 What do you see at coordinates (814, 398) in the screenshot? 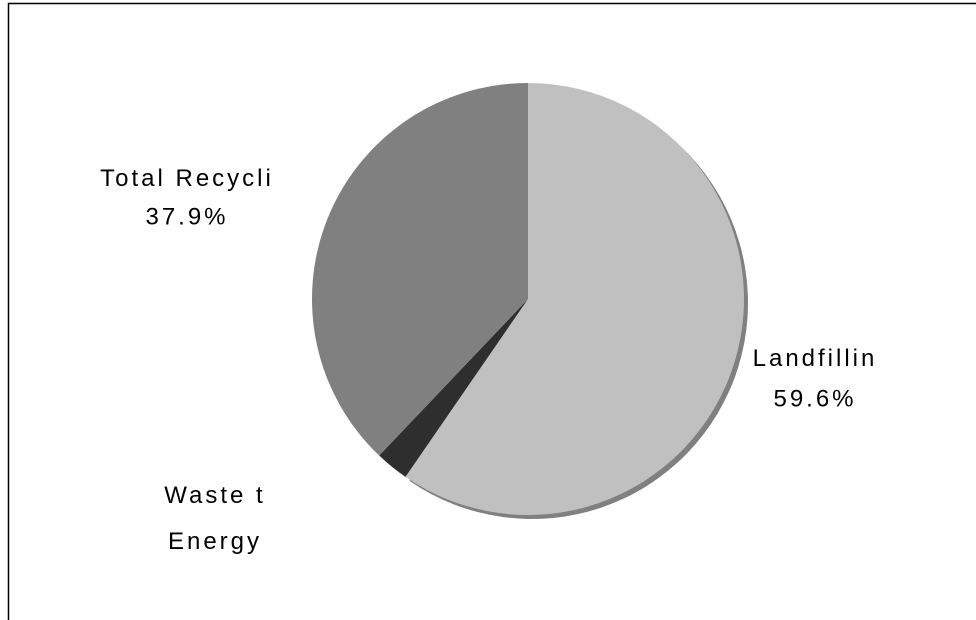
I see `value-label: 59.6%` at bounding box center [814, 398].